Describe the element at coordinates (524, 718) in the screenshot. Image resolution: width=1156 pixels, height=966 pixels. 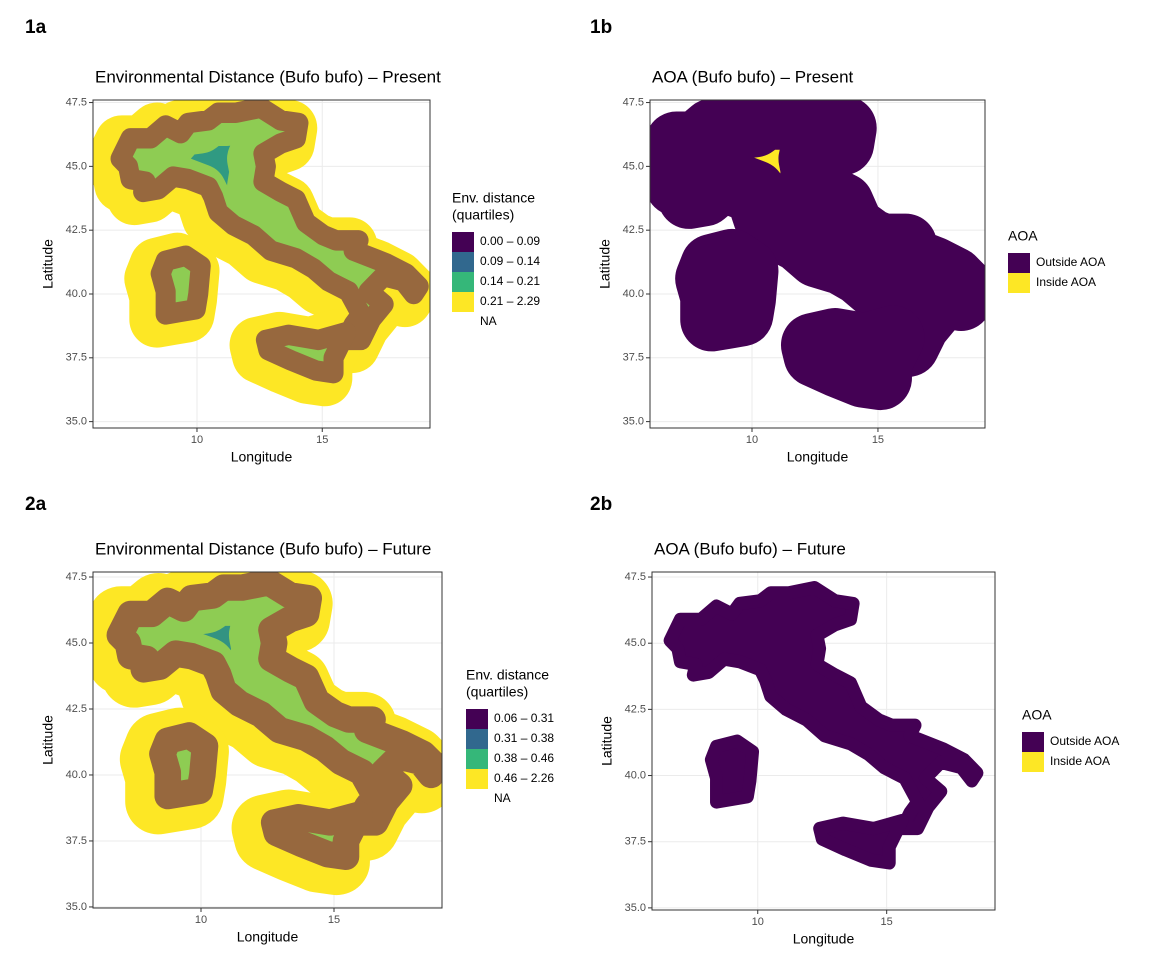
I see `legend-label: 0.06 – 0.31` at that location.